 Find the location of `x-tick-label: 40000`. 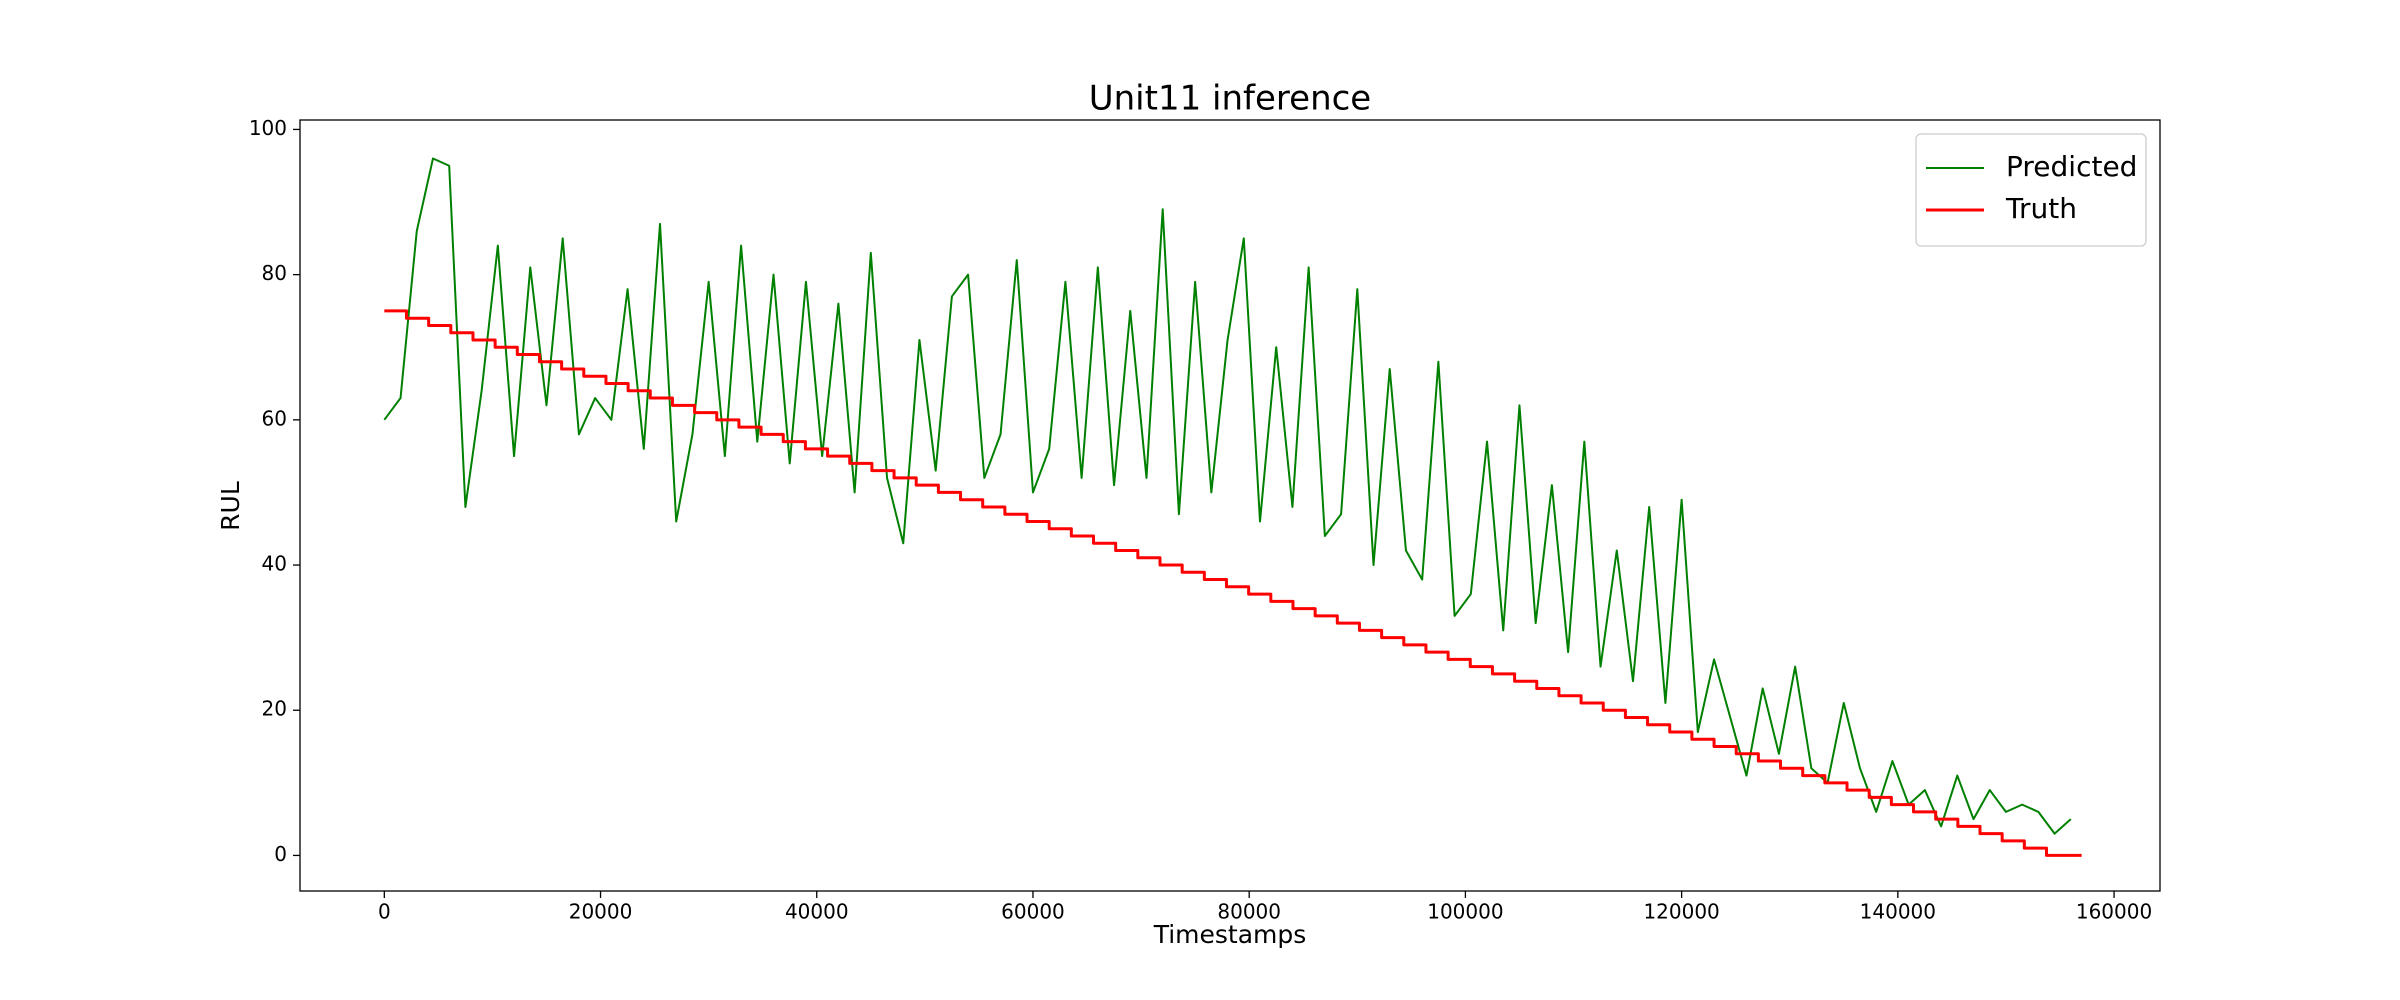

x-tick-label: 40000 is located at coordinates (817, 912).